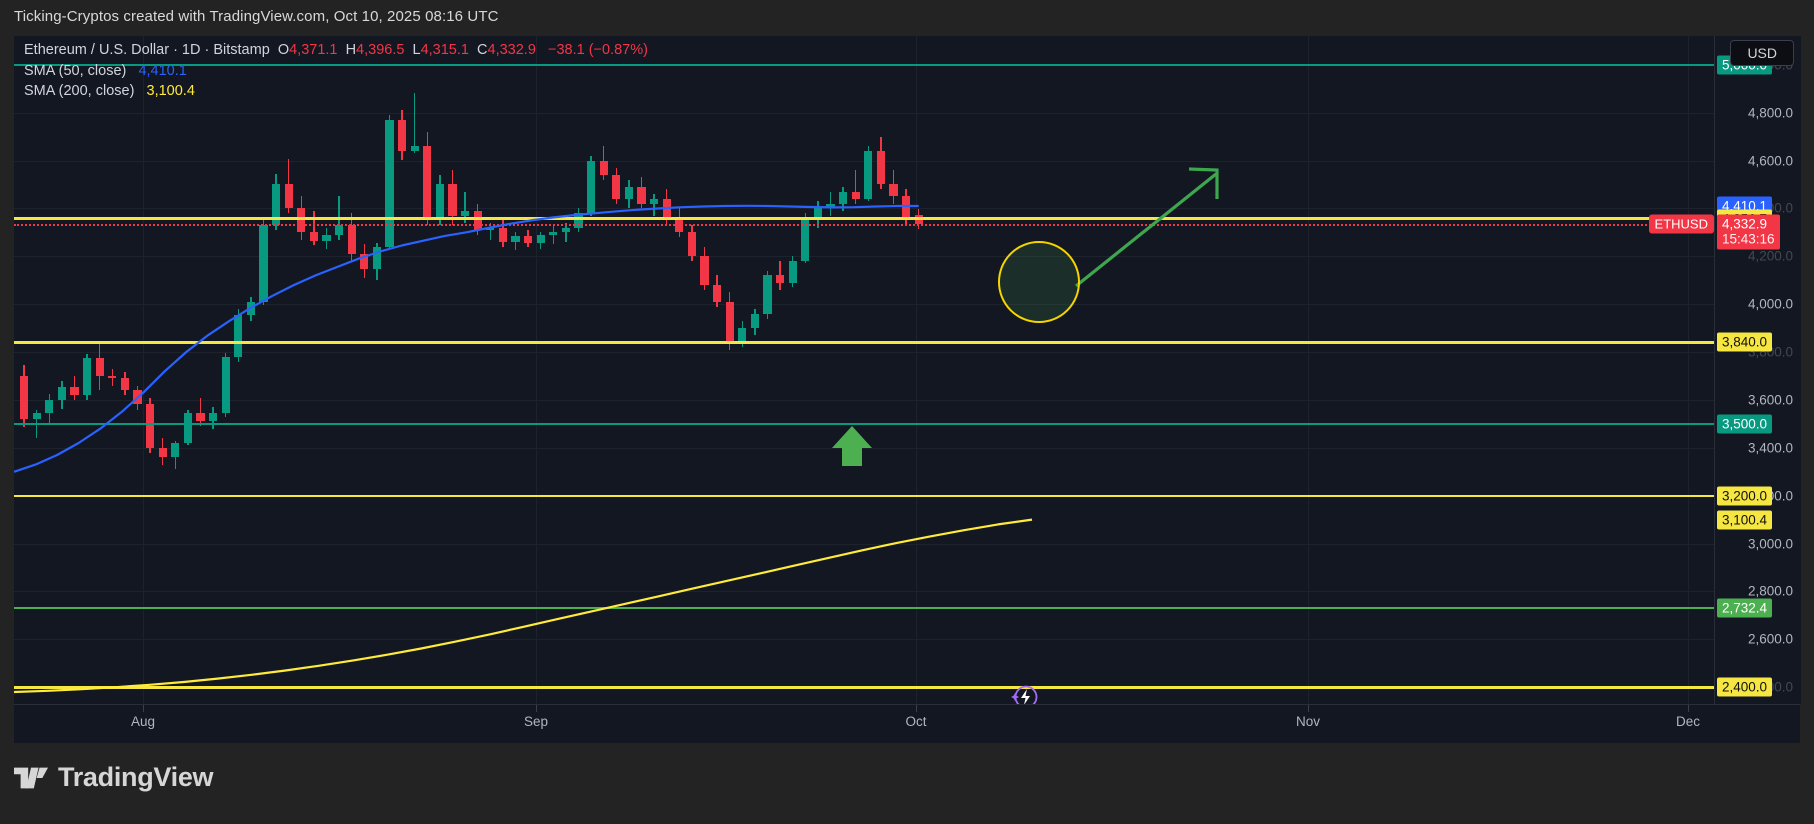 The image size is (1814, 824). I want to click on sma200-line, so click(523, 606).